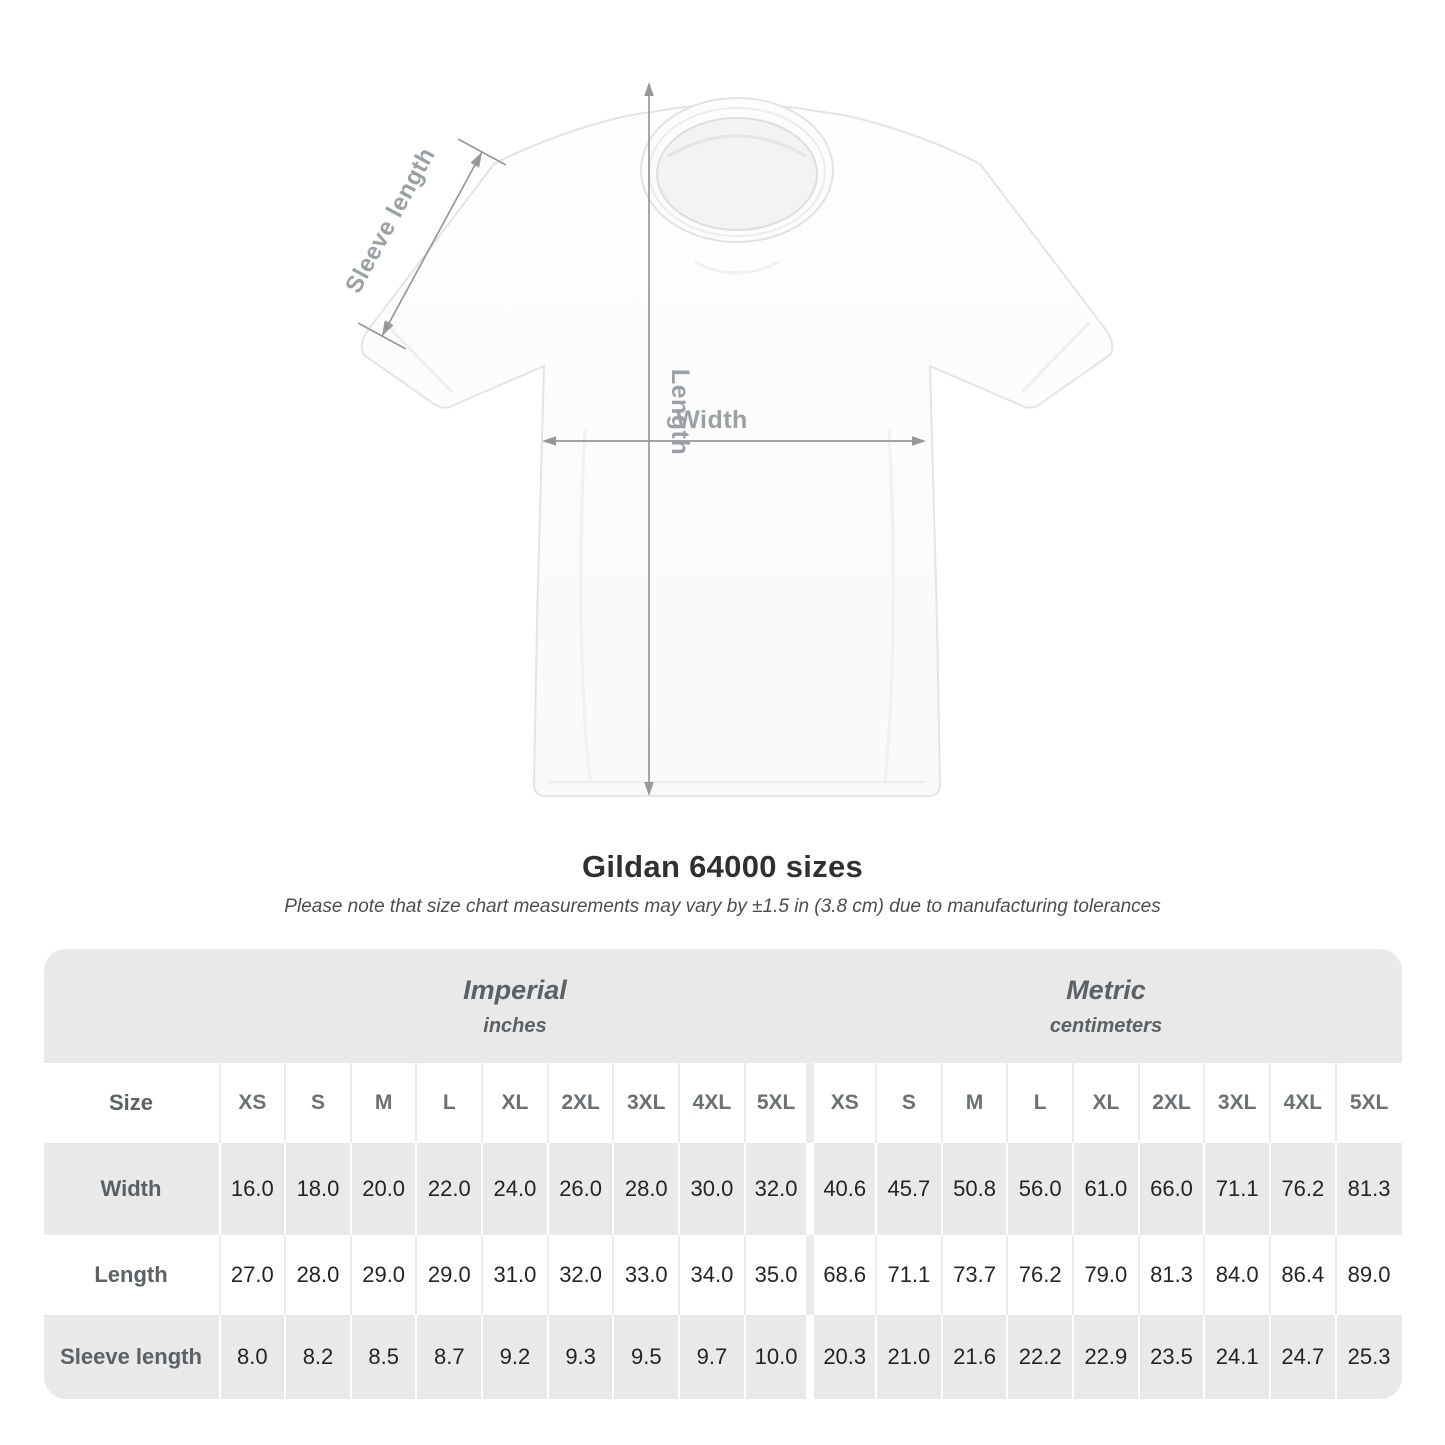  Describe the element at coordinates (131, 1189) in the screenshot. I see `row-label: Width` at that location.